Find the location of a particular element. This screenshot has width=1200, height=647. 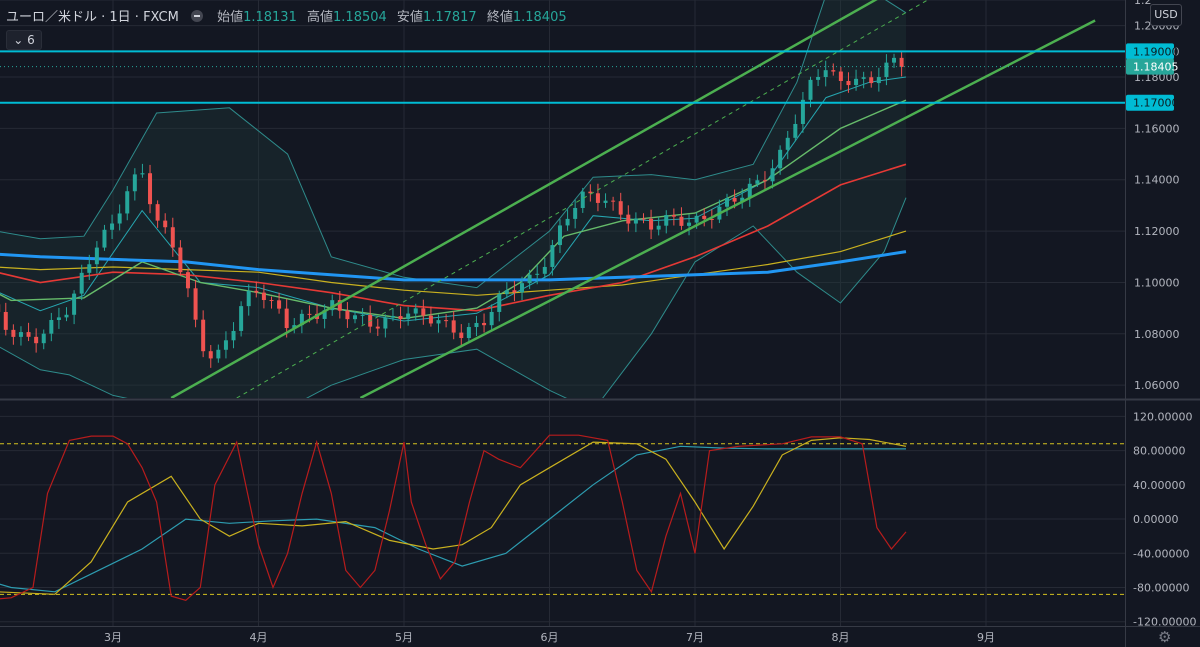

time-tick-label: 8月 is located at coordinates (841, 637).